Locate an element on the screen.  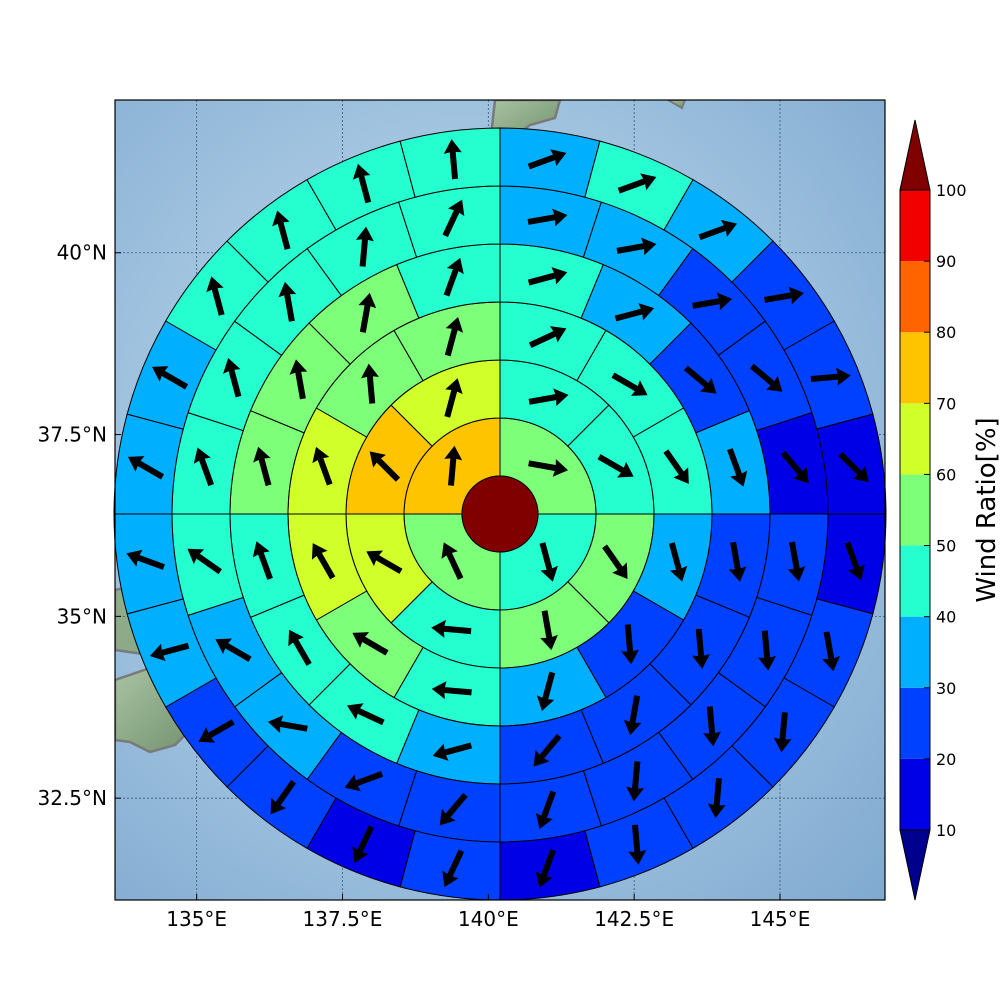
x-tick-label: 142.5°E is located at coordinates (634, 919).